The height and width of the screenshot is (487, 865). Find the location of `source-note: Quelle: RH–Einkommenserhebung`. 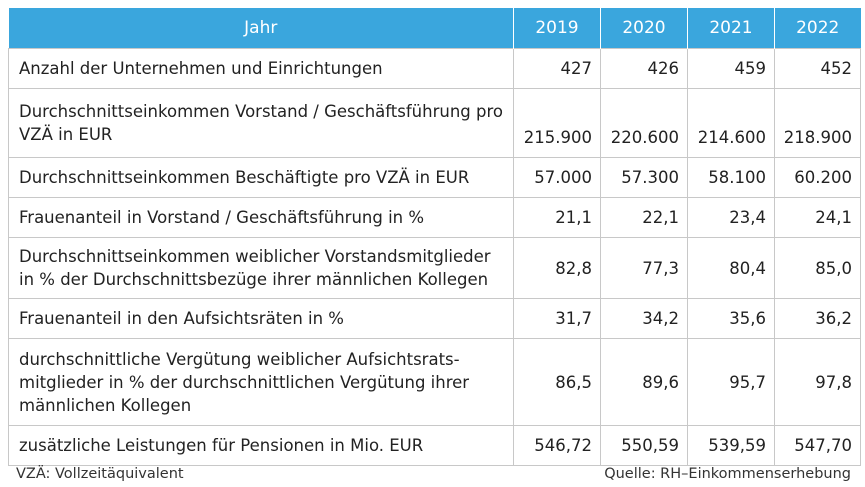

source-note: Quelle: RH–Einkommenserhebung is located at coordinates (727, 474).